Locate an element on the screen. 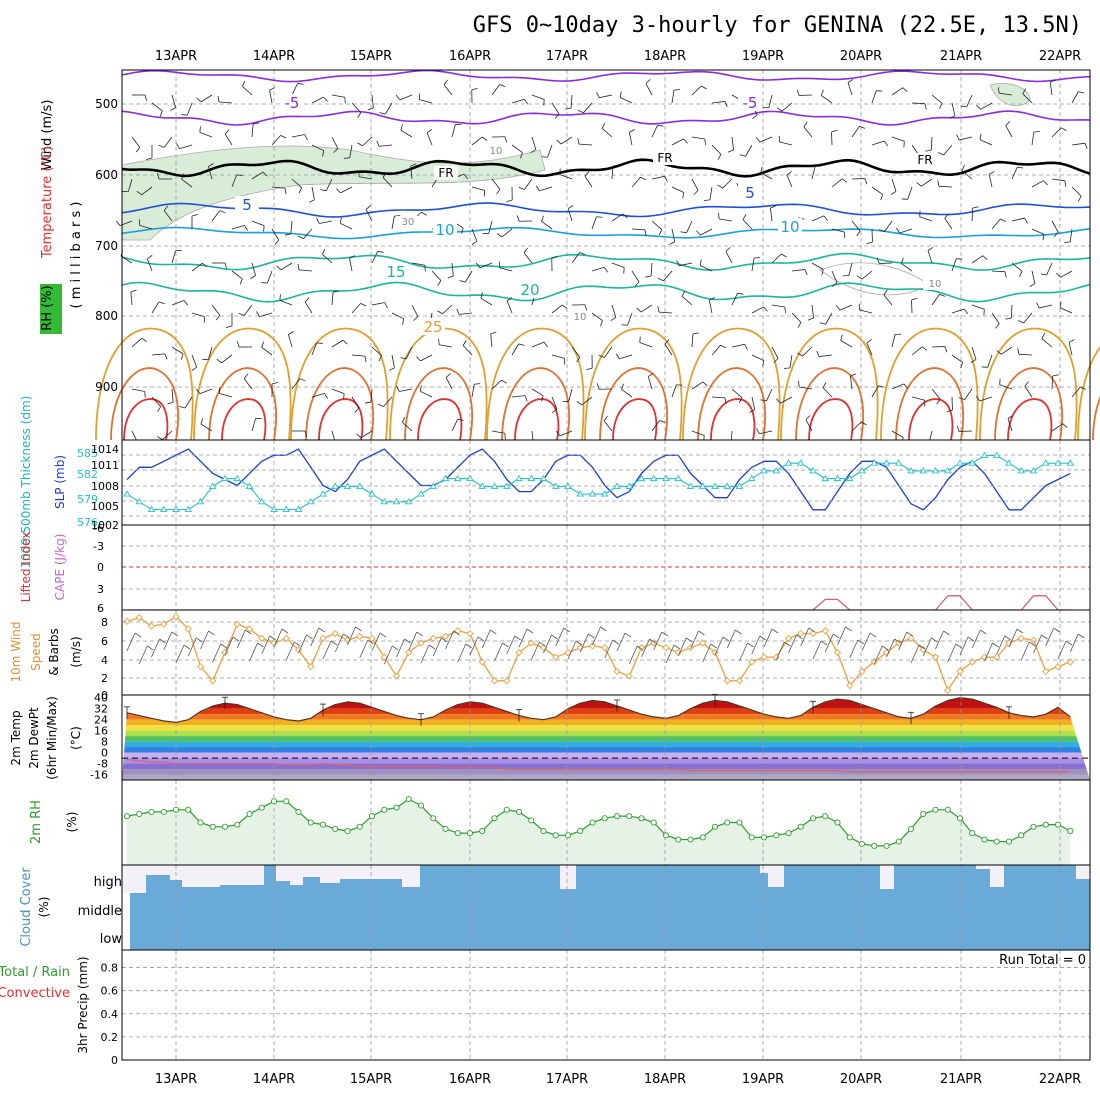  precip-ylabel-3: 3hr Precip (mm) is located at coordinates (83, 1004).